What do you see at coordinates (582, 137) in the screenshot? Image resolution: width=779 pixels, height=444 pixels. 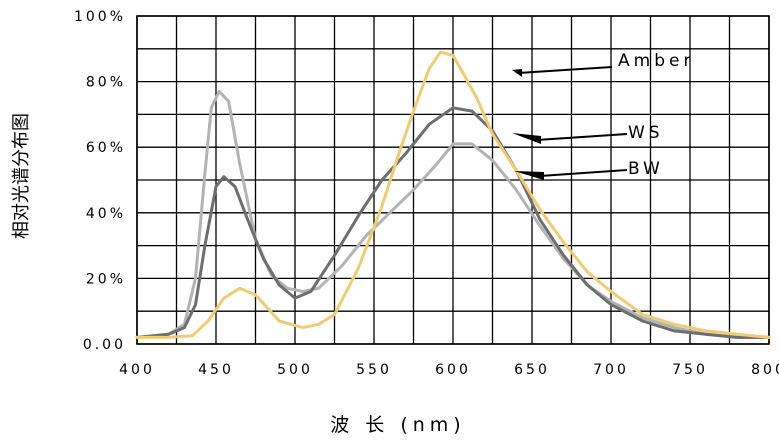 I see `annotation-leader-ws` at bounding box center [582, 137].